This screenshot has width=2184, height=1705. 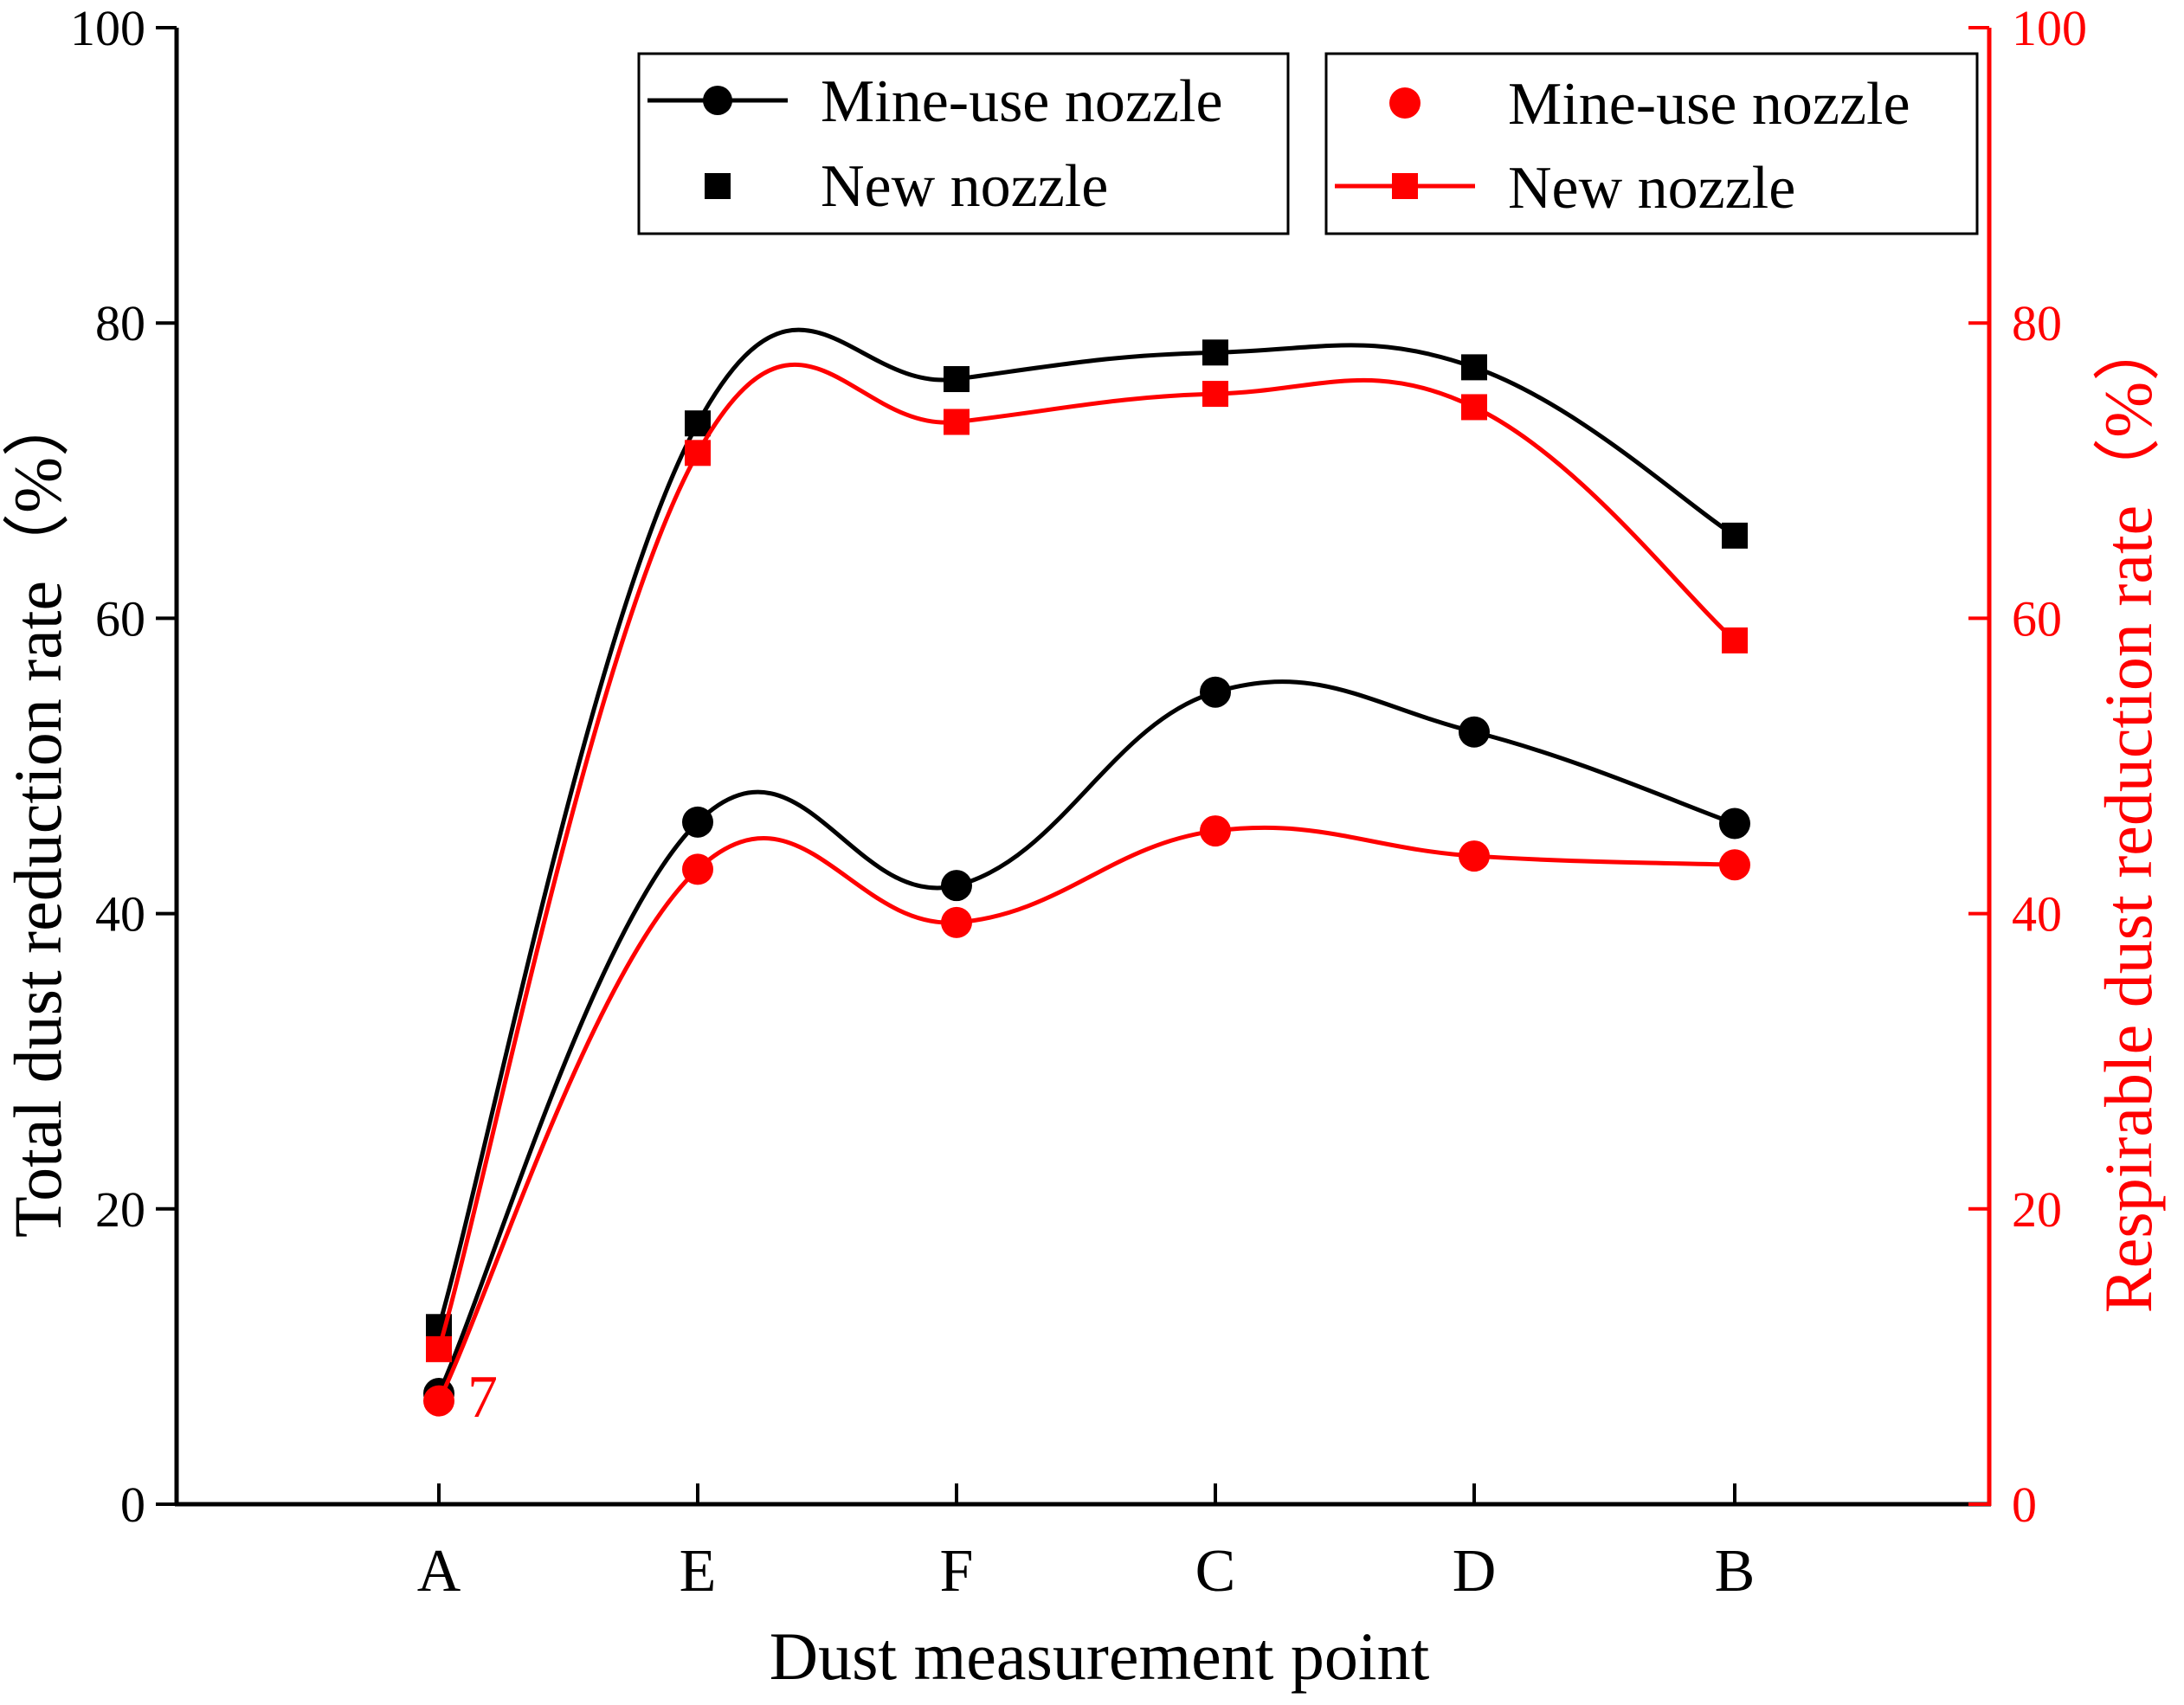 I want to click on annotation-label: 7, so click(x=482, y=1397).